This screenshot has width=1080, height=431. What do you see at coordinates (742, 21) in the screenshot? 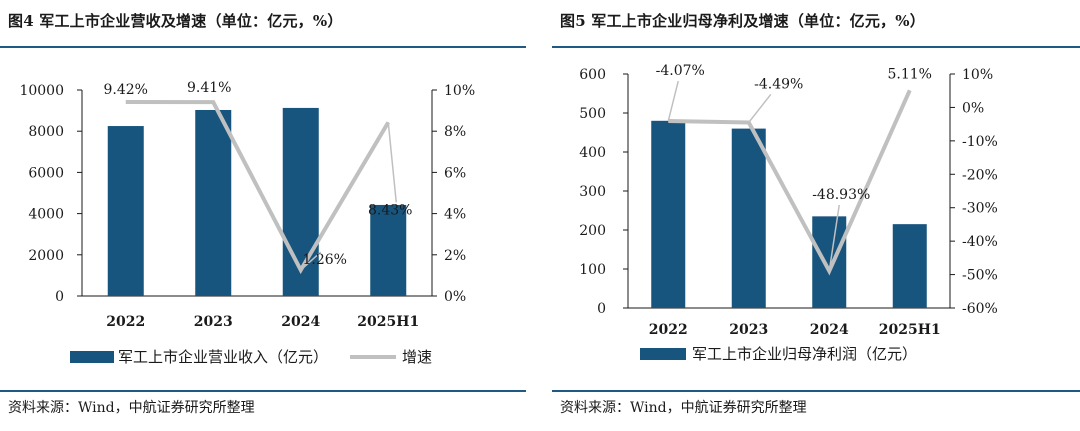
I see `figure-title: 图5 军工上市企业归母净利及增速（单位：亿元，%）` at bounding box center [742, 21].